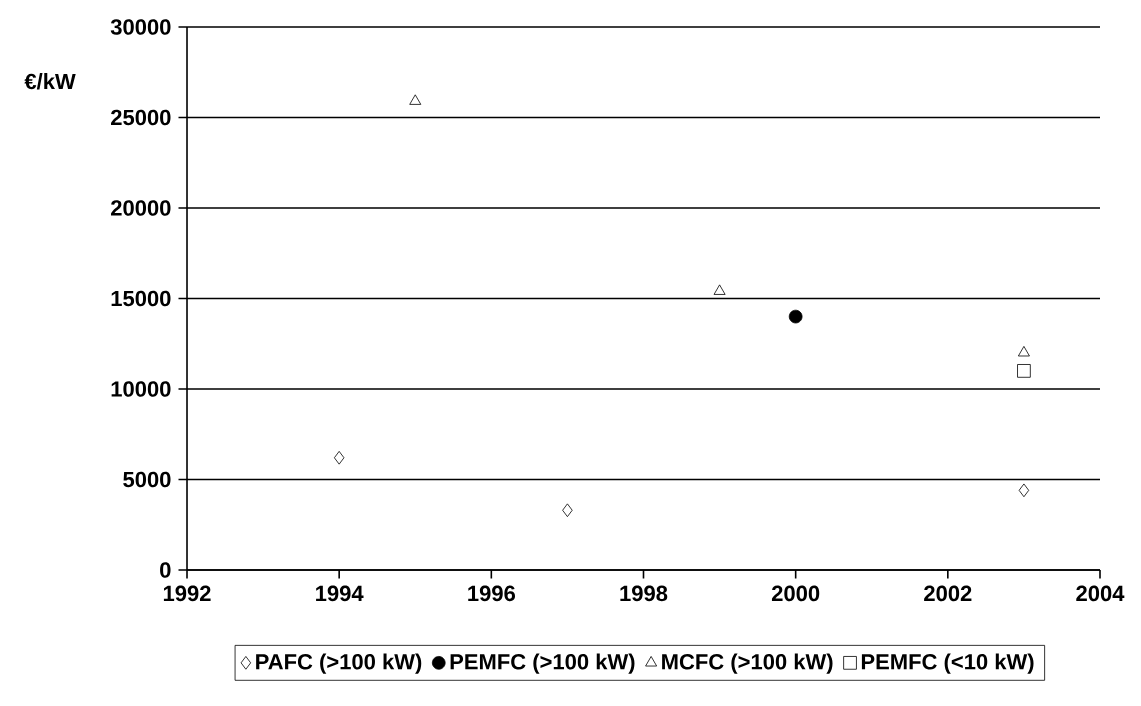 Image resolution: width=1141 pixels, height=706 pixels. I want to click on x-tick-label: 1998, so click(644, 593).